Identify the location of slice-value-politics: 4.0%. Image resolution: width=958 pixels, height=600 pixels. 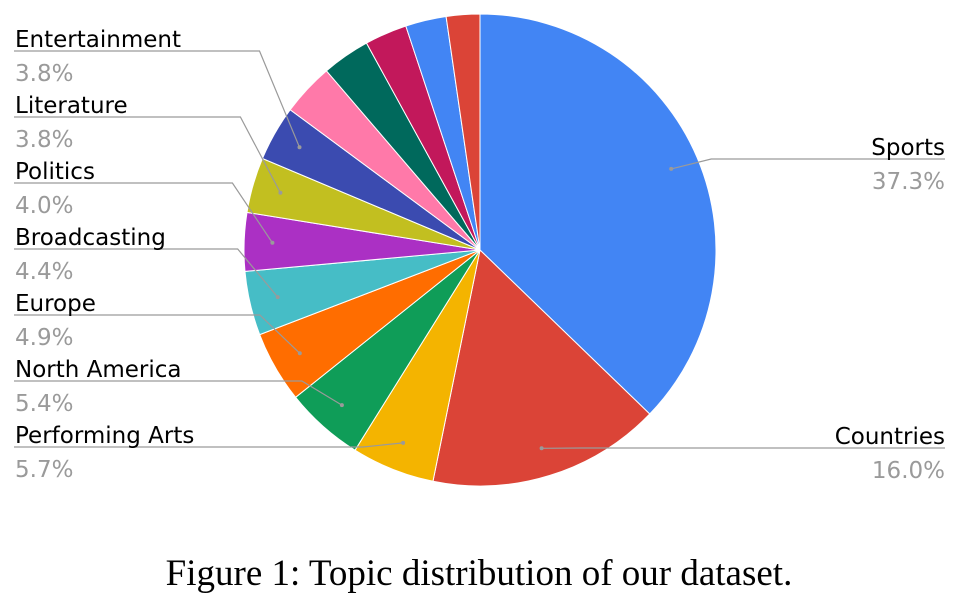
(44, 206).